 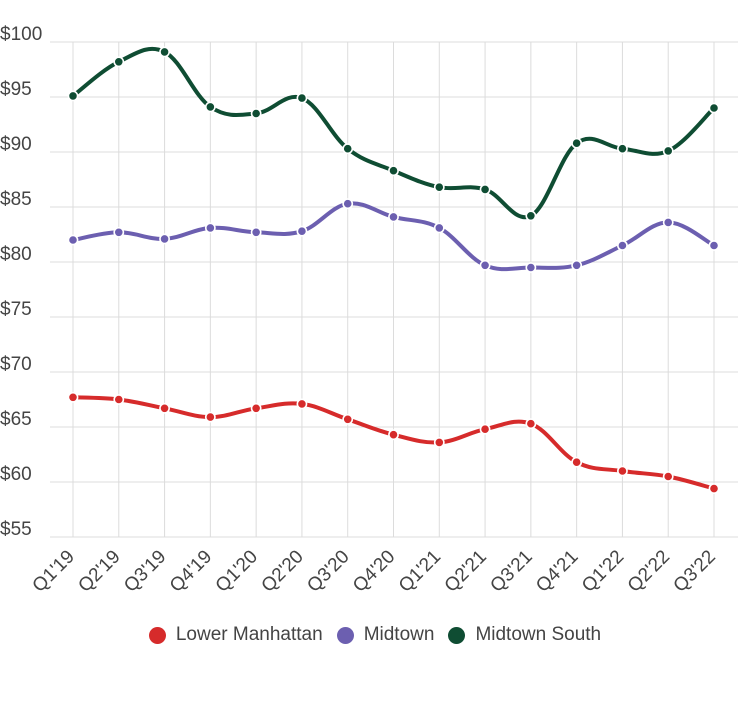 I want to click on legend-item-midtown-south: Midtown South, so click(x=524, y=635).